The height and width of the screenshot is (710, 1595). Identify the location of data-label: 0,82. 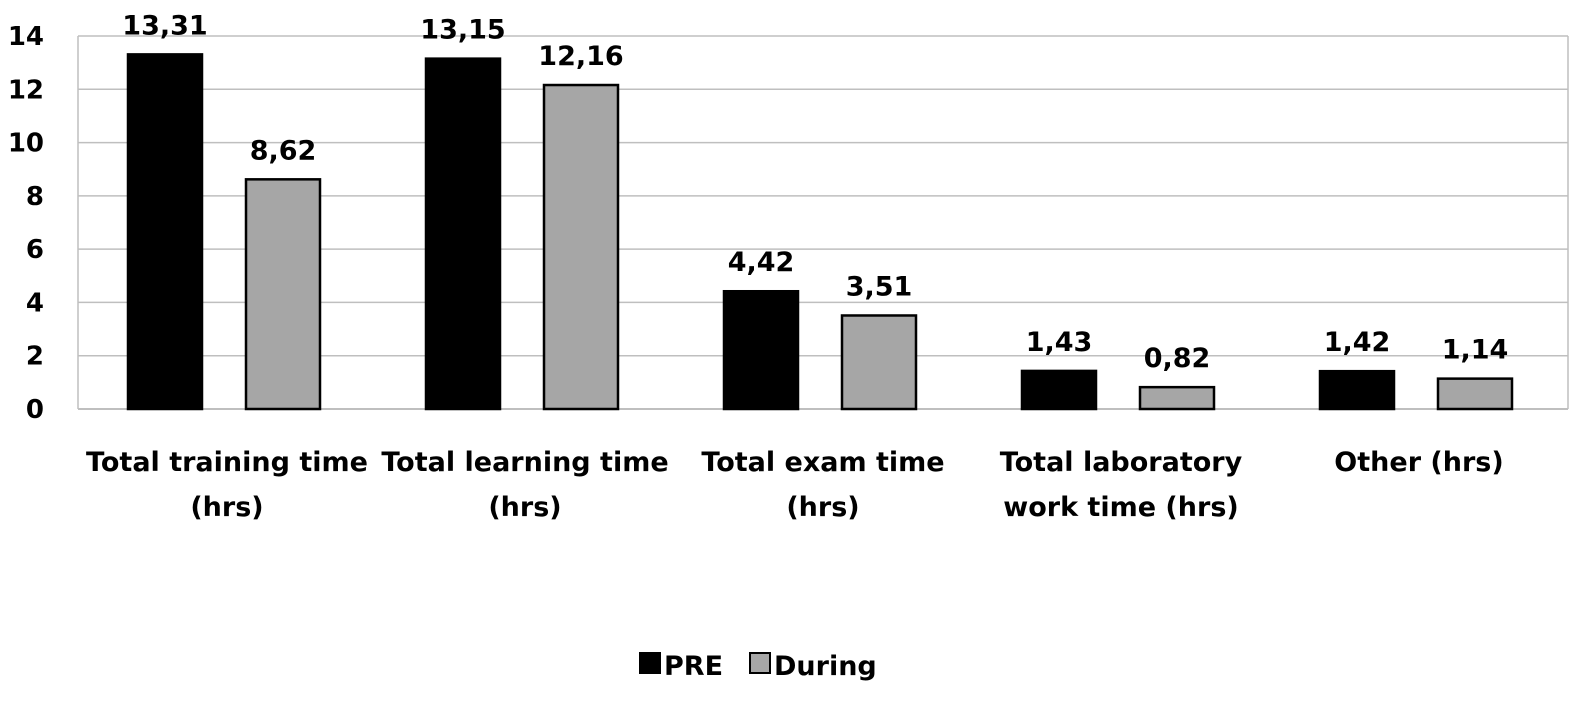
(1177, 358).